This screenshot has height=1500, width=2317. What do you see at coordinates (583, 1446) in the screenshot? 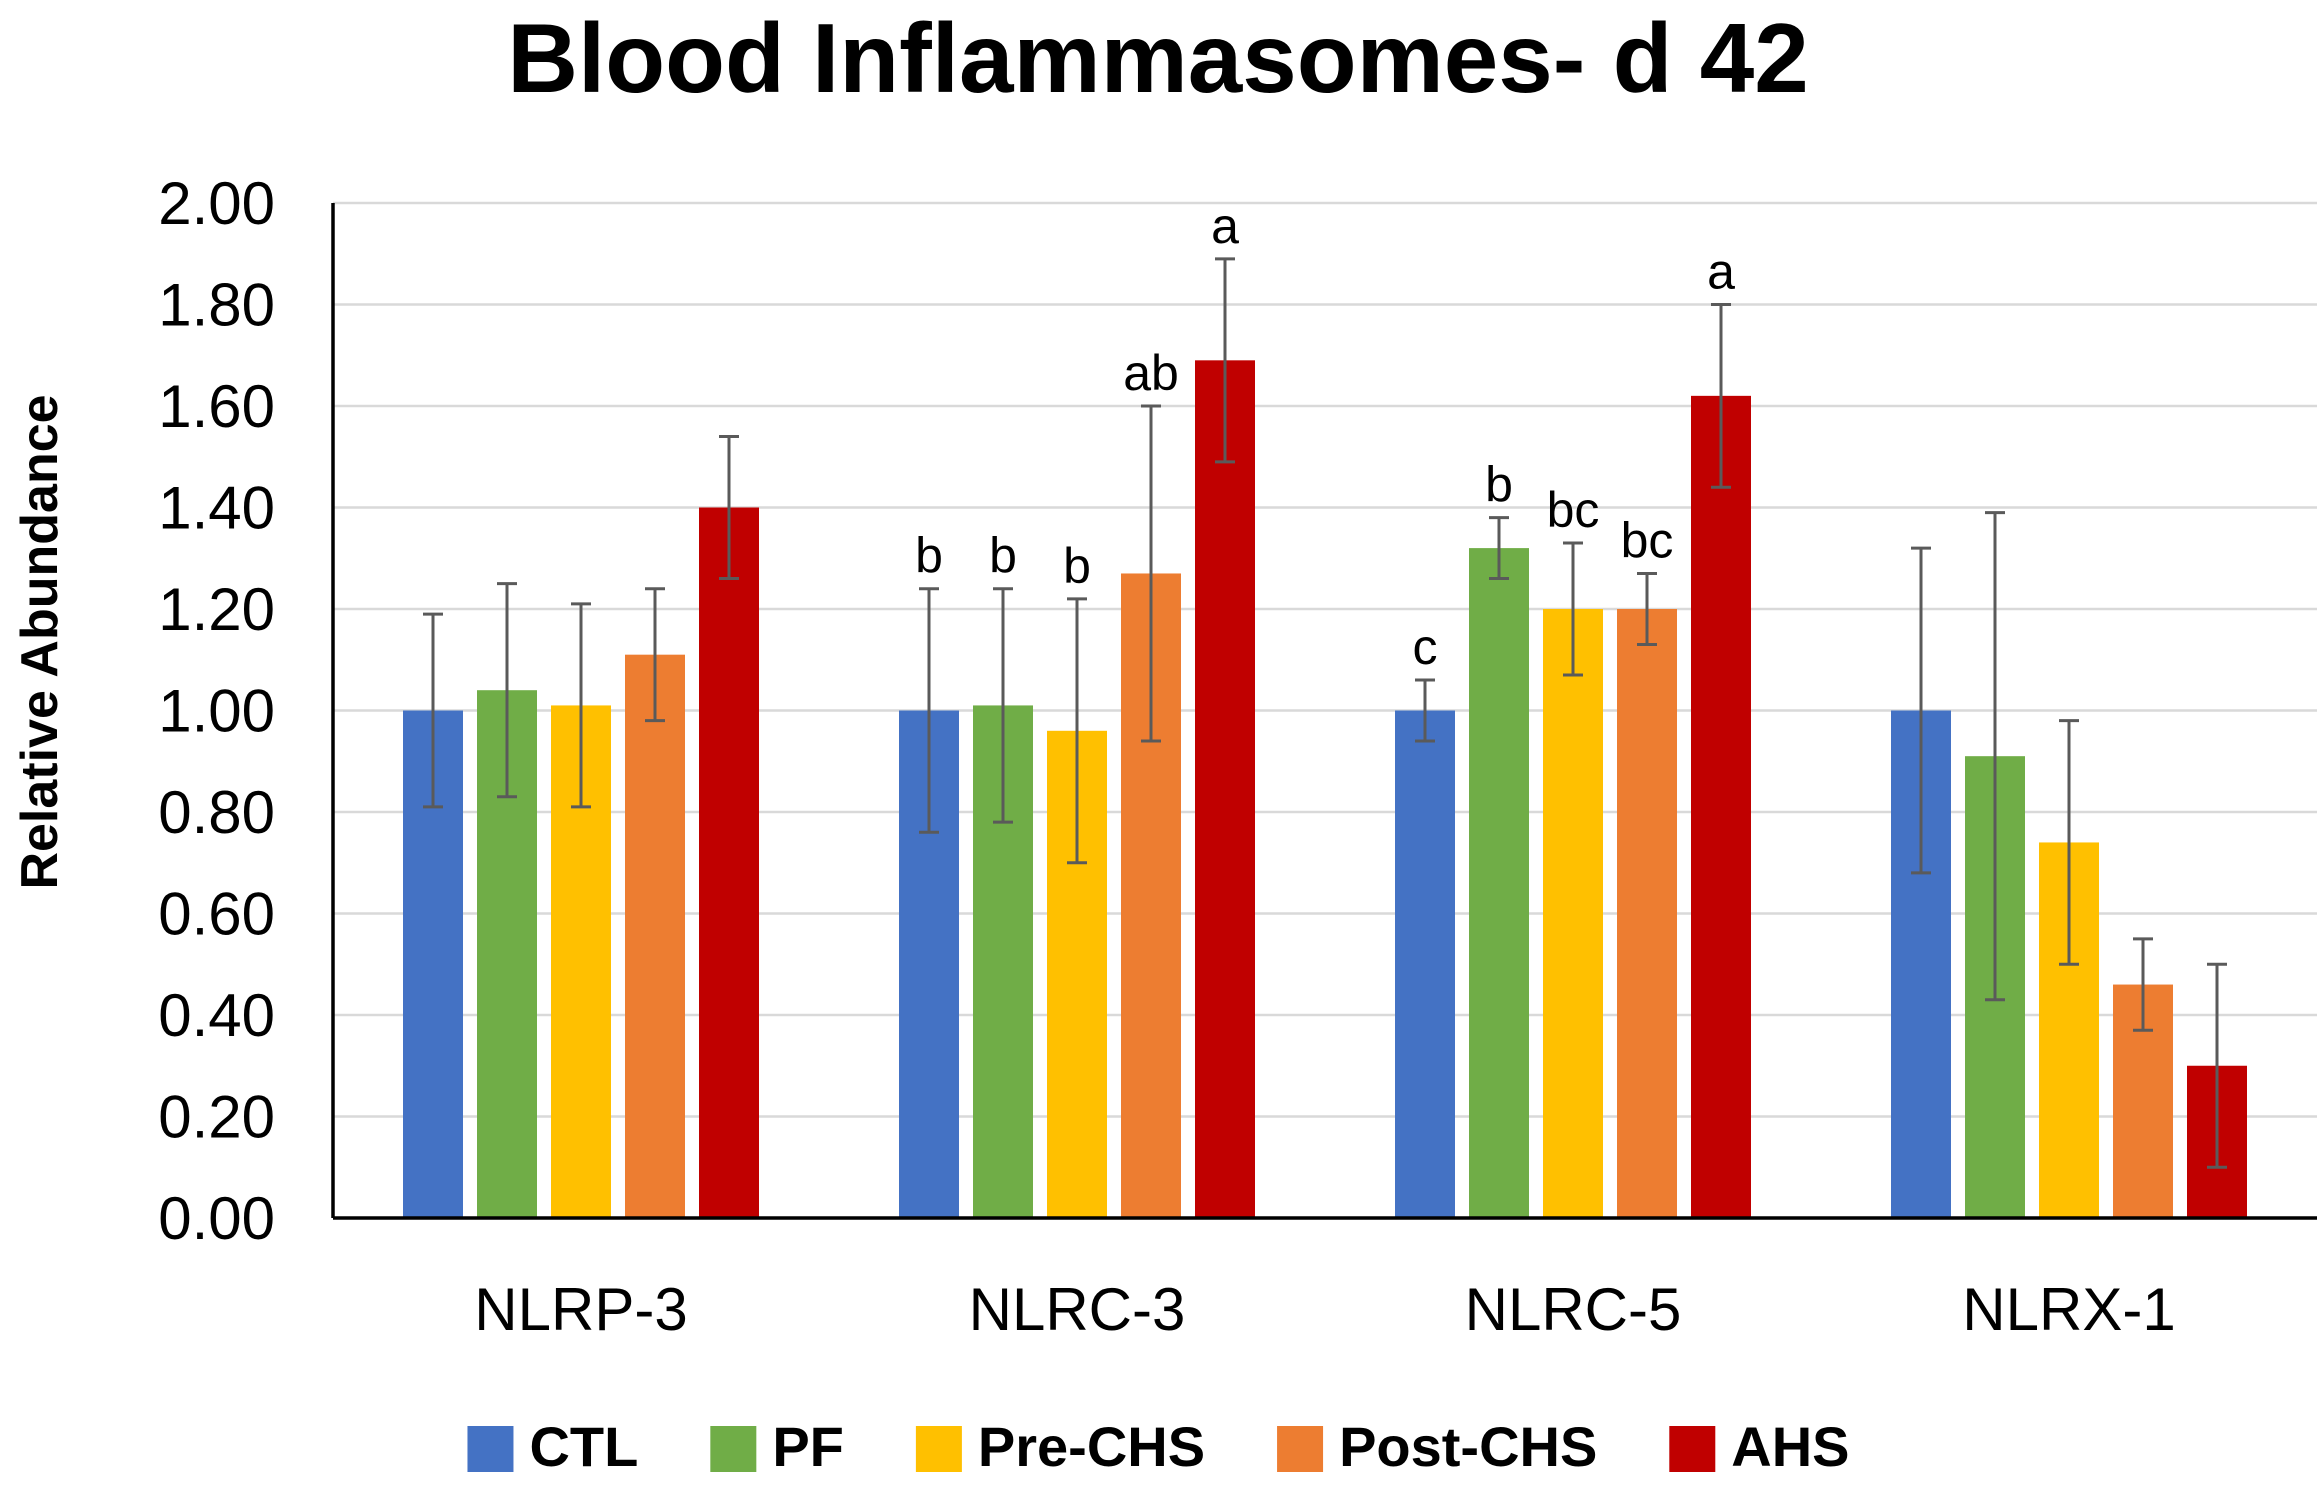
I see `legend-label: CTL` at bounding box center [583, 1446].